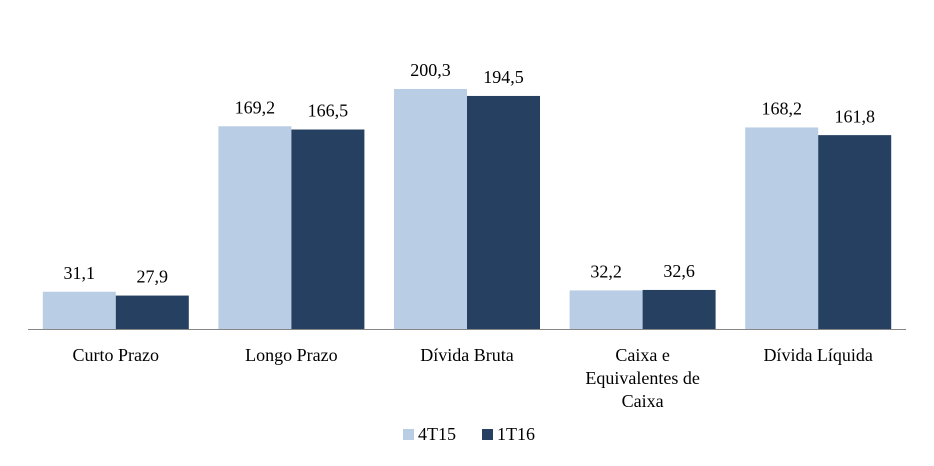 This screenshot has width=934, height=466. What do you see at coordinates (153, 277) in the screenshot?
I see `value-label: 27,9` at bounding box center [153, 277].